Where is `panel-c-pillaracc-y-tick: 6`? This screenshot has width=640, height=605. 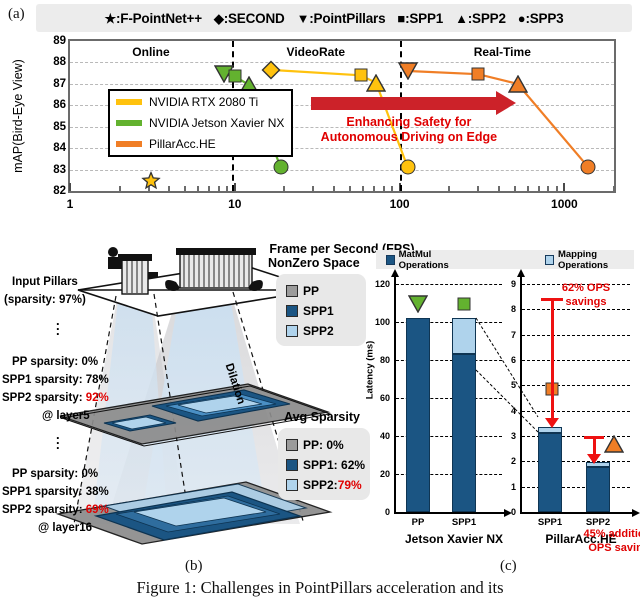
panel-c-pillaracc-y-tick: 6 is located at coordinates (513, 360).